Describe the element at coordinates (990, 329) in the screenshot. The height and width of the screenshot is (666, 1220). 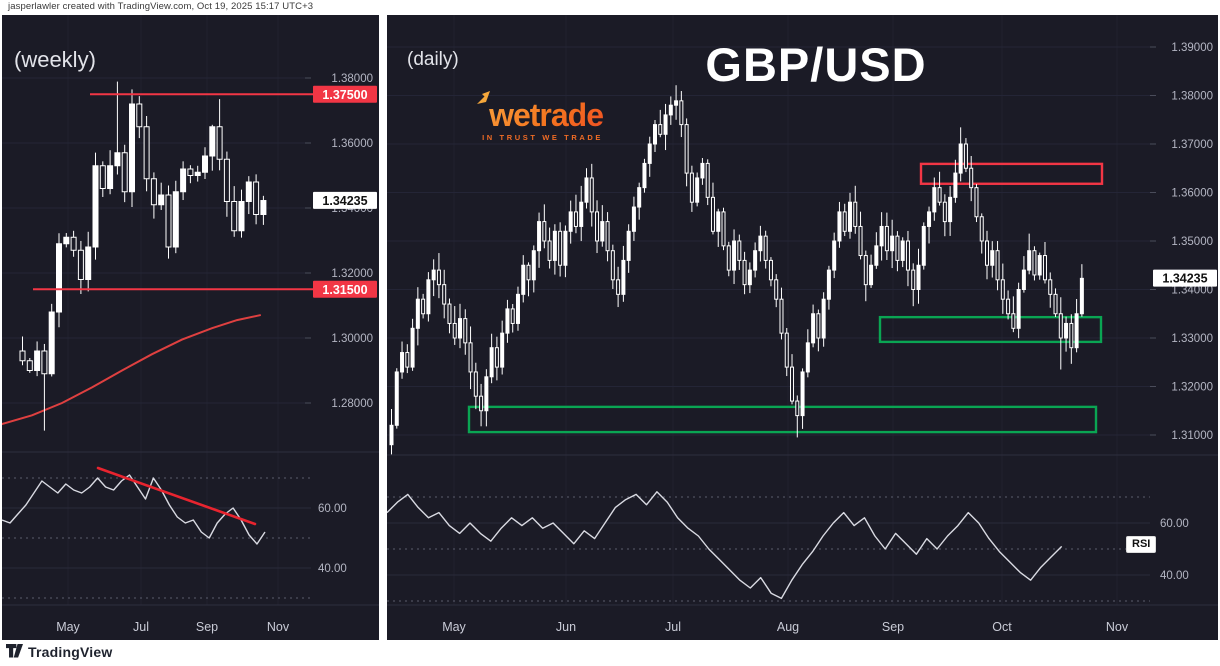
I see `support-zone-box-upper` at that location.